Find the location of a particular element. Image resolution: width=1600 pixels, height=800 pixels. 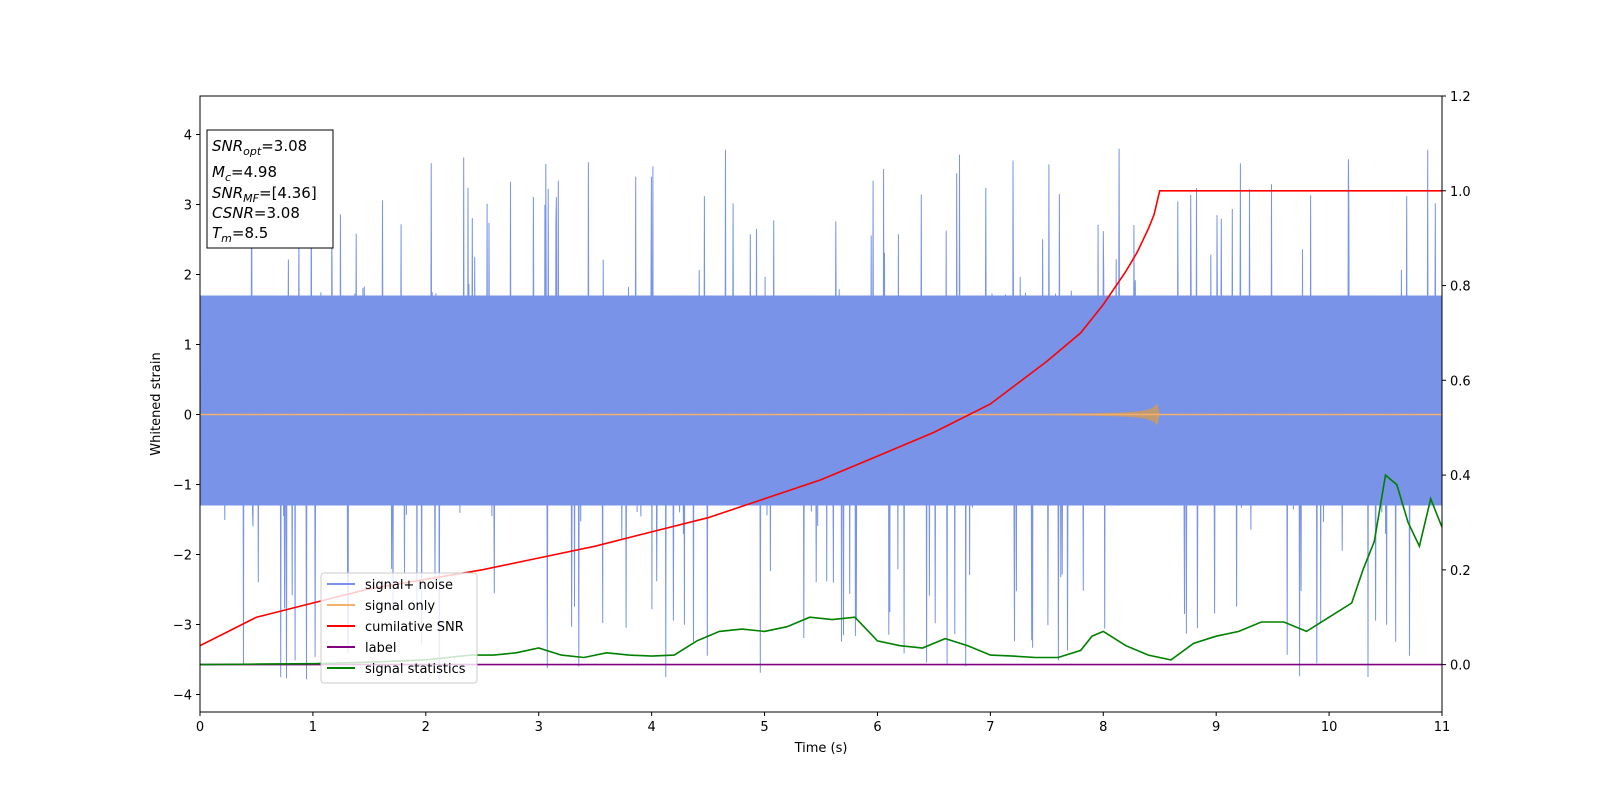

y-tick-label: −3 is located at coordinates (182, 626).